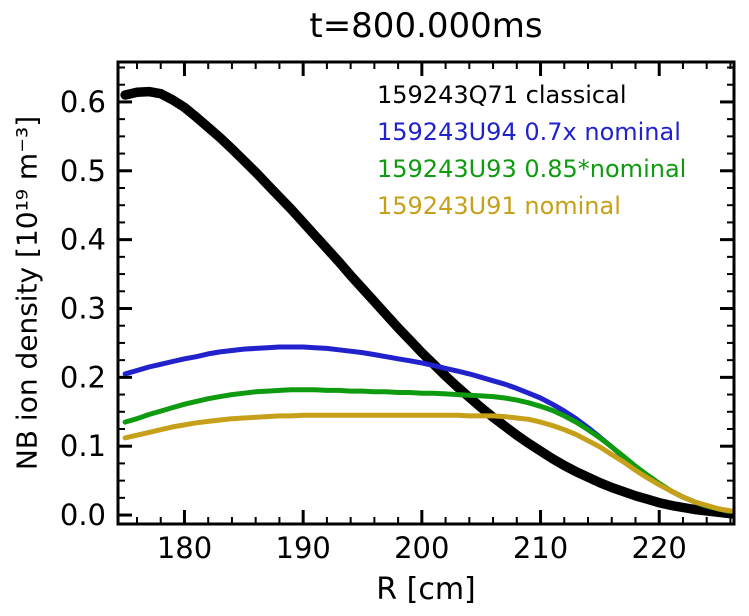  I want to click on y-tick-label: 0.6, so click(83, 102).